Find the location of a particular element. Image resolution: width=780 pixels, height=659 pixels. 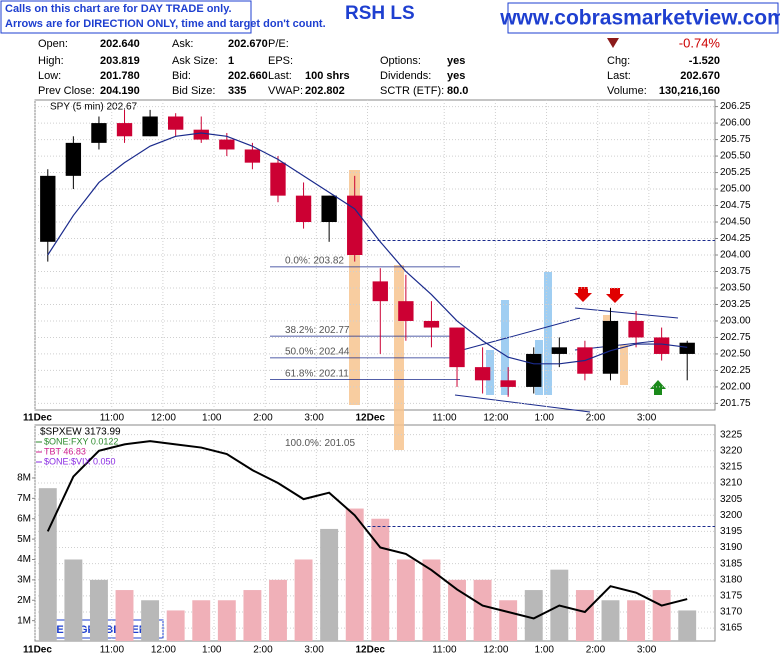

y-tick-label: 3175 is located at coordinates (731, 596).